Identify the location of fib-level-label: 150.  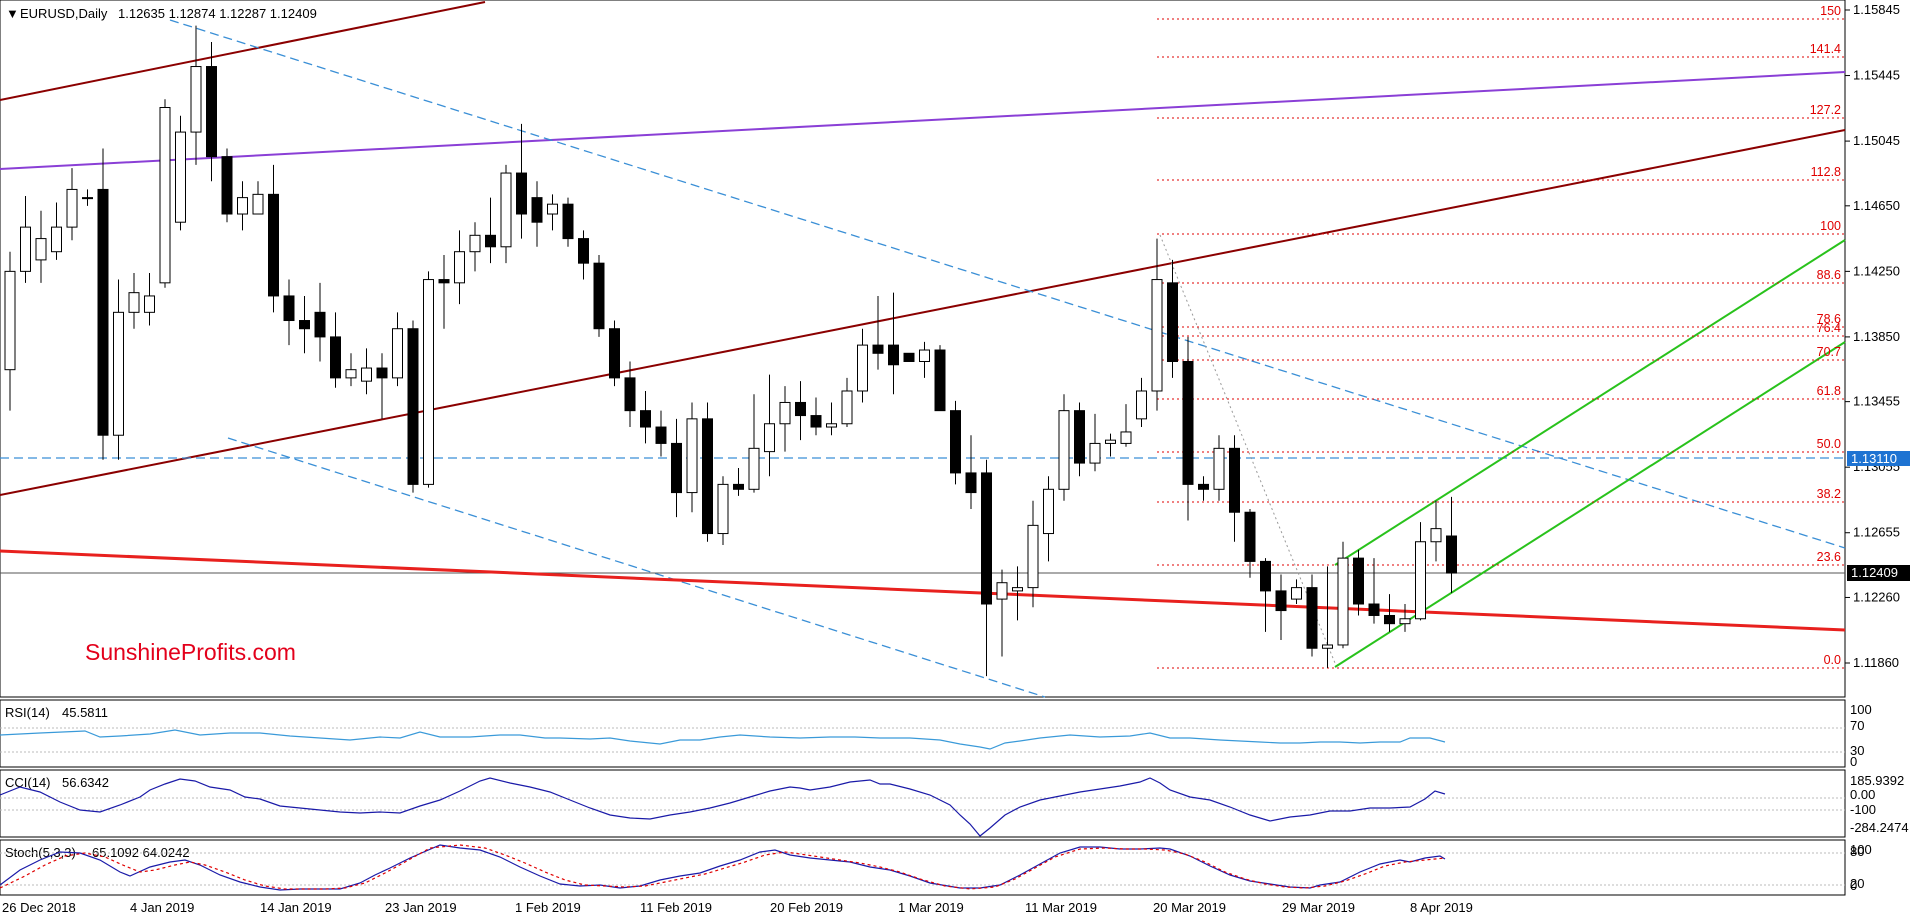
(1830, 11).